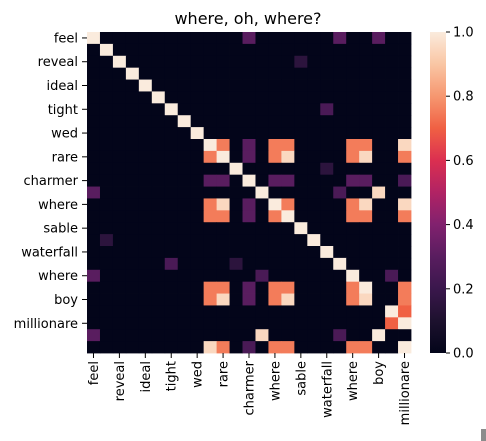 The width and height of the screenshot is (486, 441). What do you see at coordinates (94, 373) in the screenshot?
I see `x-tick-label: feel` at bounding box center [94, 373].